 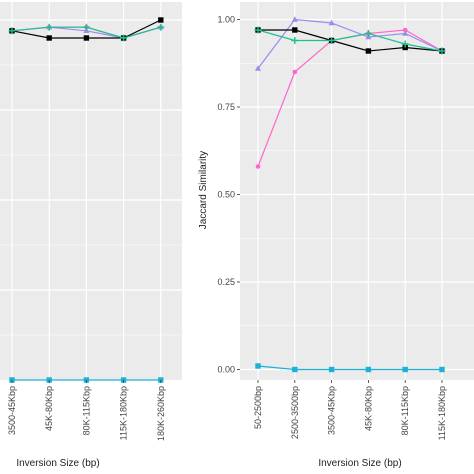 What do you see at coordinates (226, 370) in the screenshot?
I see `panel-2-y-tick-label: 0.00` at bounding box center [226, 370].